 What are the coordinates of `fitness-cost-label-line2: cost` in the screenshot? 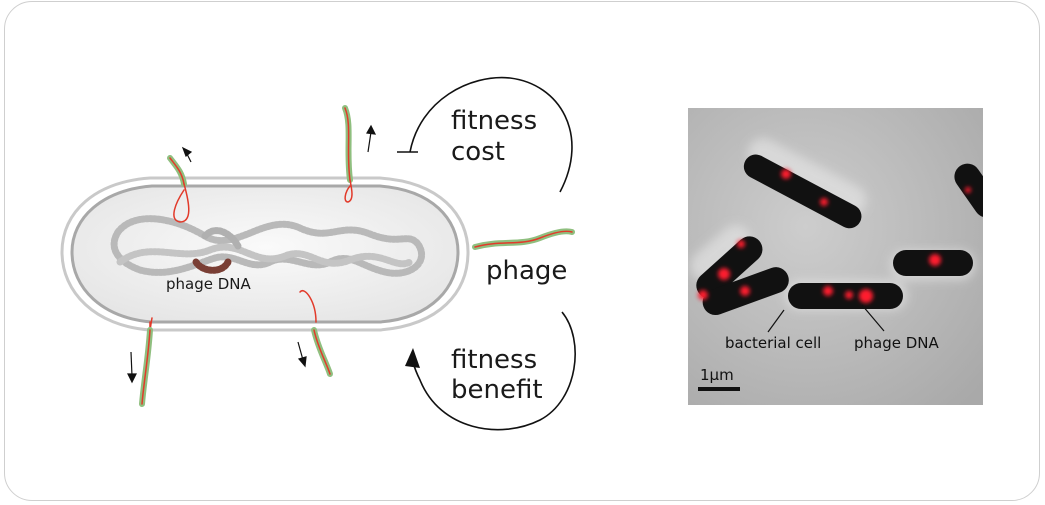 It's located at (478, 152).